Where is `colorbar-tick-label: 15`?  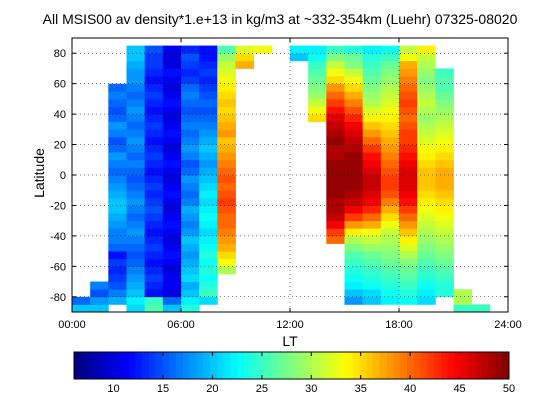 colorbar-tick-label: 15 is located at coordinates (163, 389).